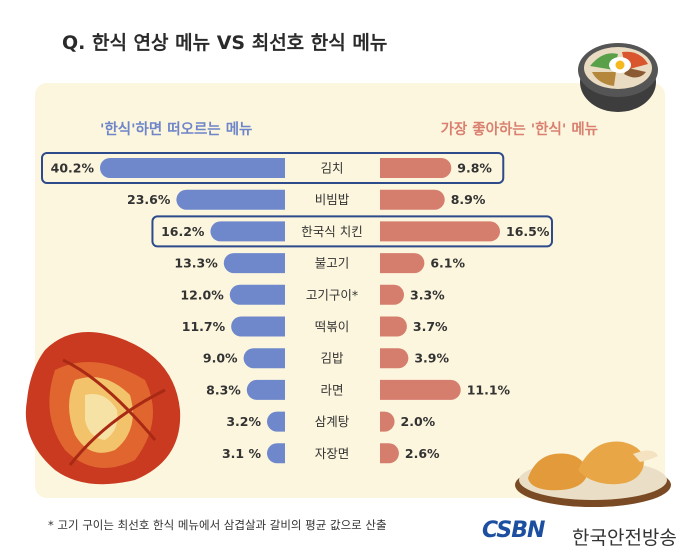 The height and width of the screenshot is (554, 680). I want to click on left-value-label: 16.2%, so click(183, 231).